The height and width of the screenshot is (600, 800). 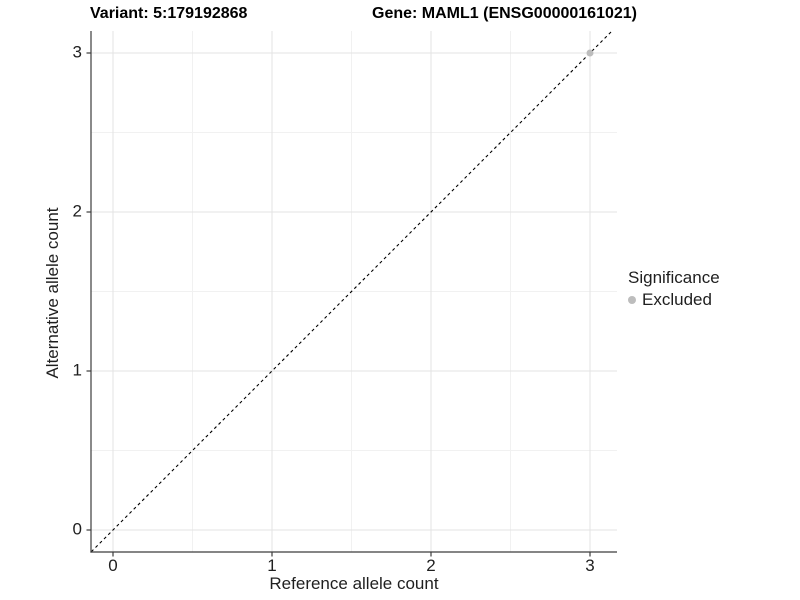 What do you see at coordinates (77, 211) in the screenshot?
I see `y-tick-label: 2` at bounding box center [77, 211].